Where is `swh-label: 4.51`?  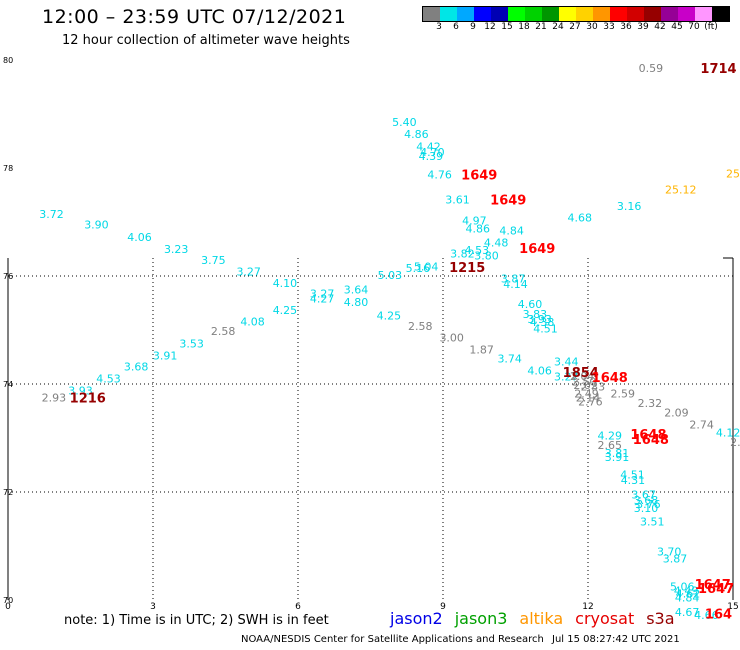
swh-label: 4.51 is located at coordinates (545, 328).